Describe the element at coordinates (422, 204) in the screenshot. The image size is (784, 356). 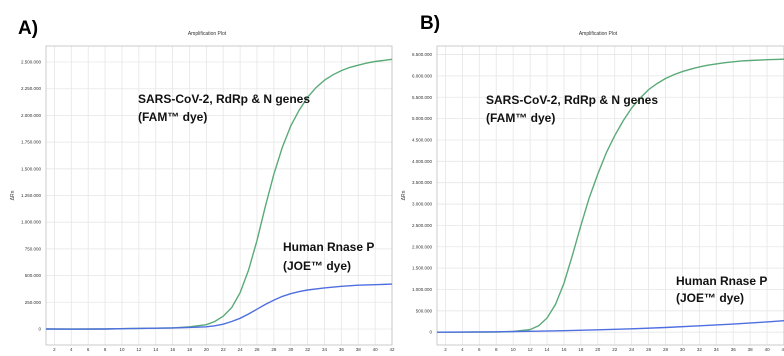
I see `y-tick-label: 3.000.000` at that location.